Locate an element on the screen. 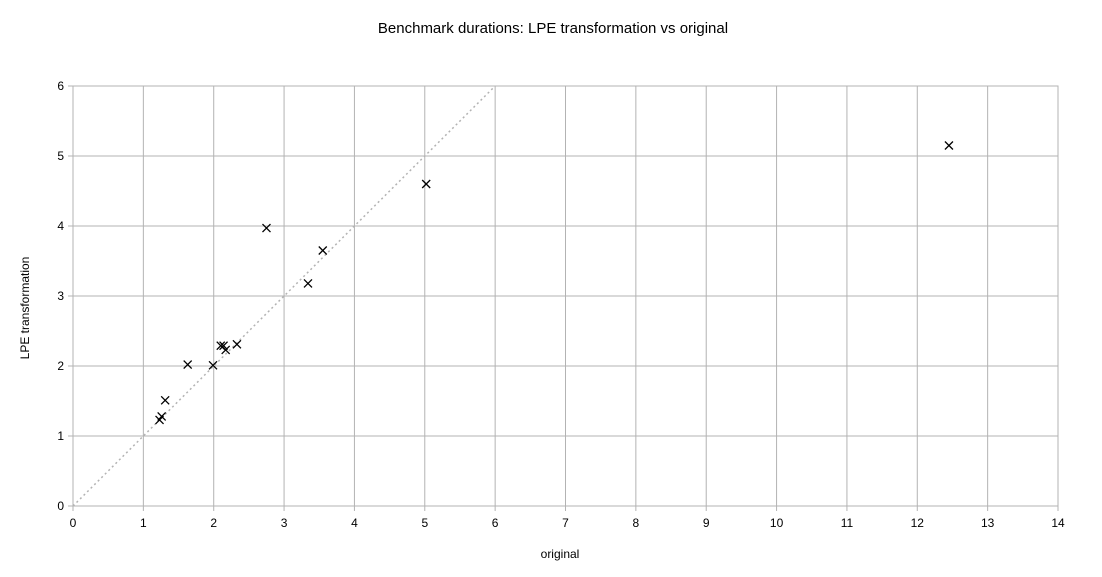 This screenshot has width=1102, height=577. x-axis-label: original is located at coordinates (560, 554).